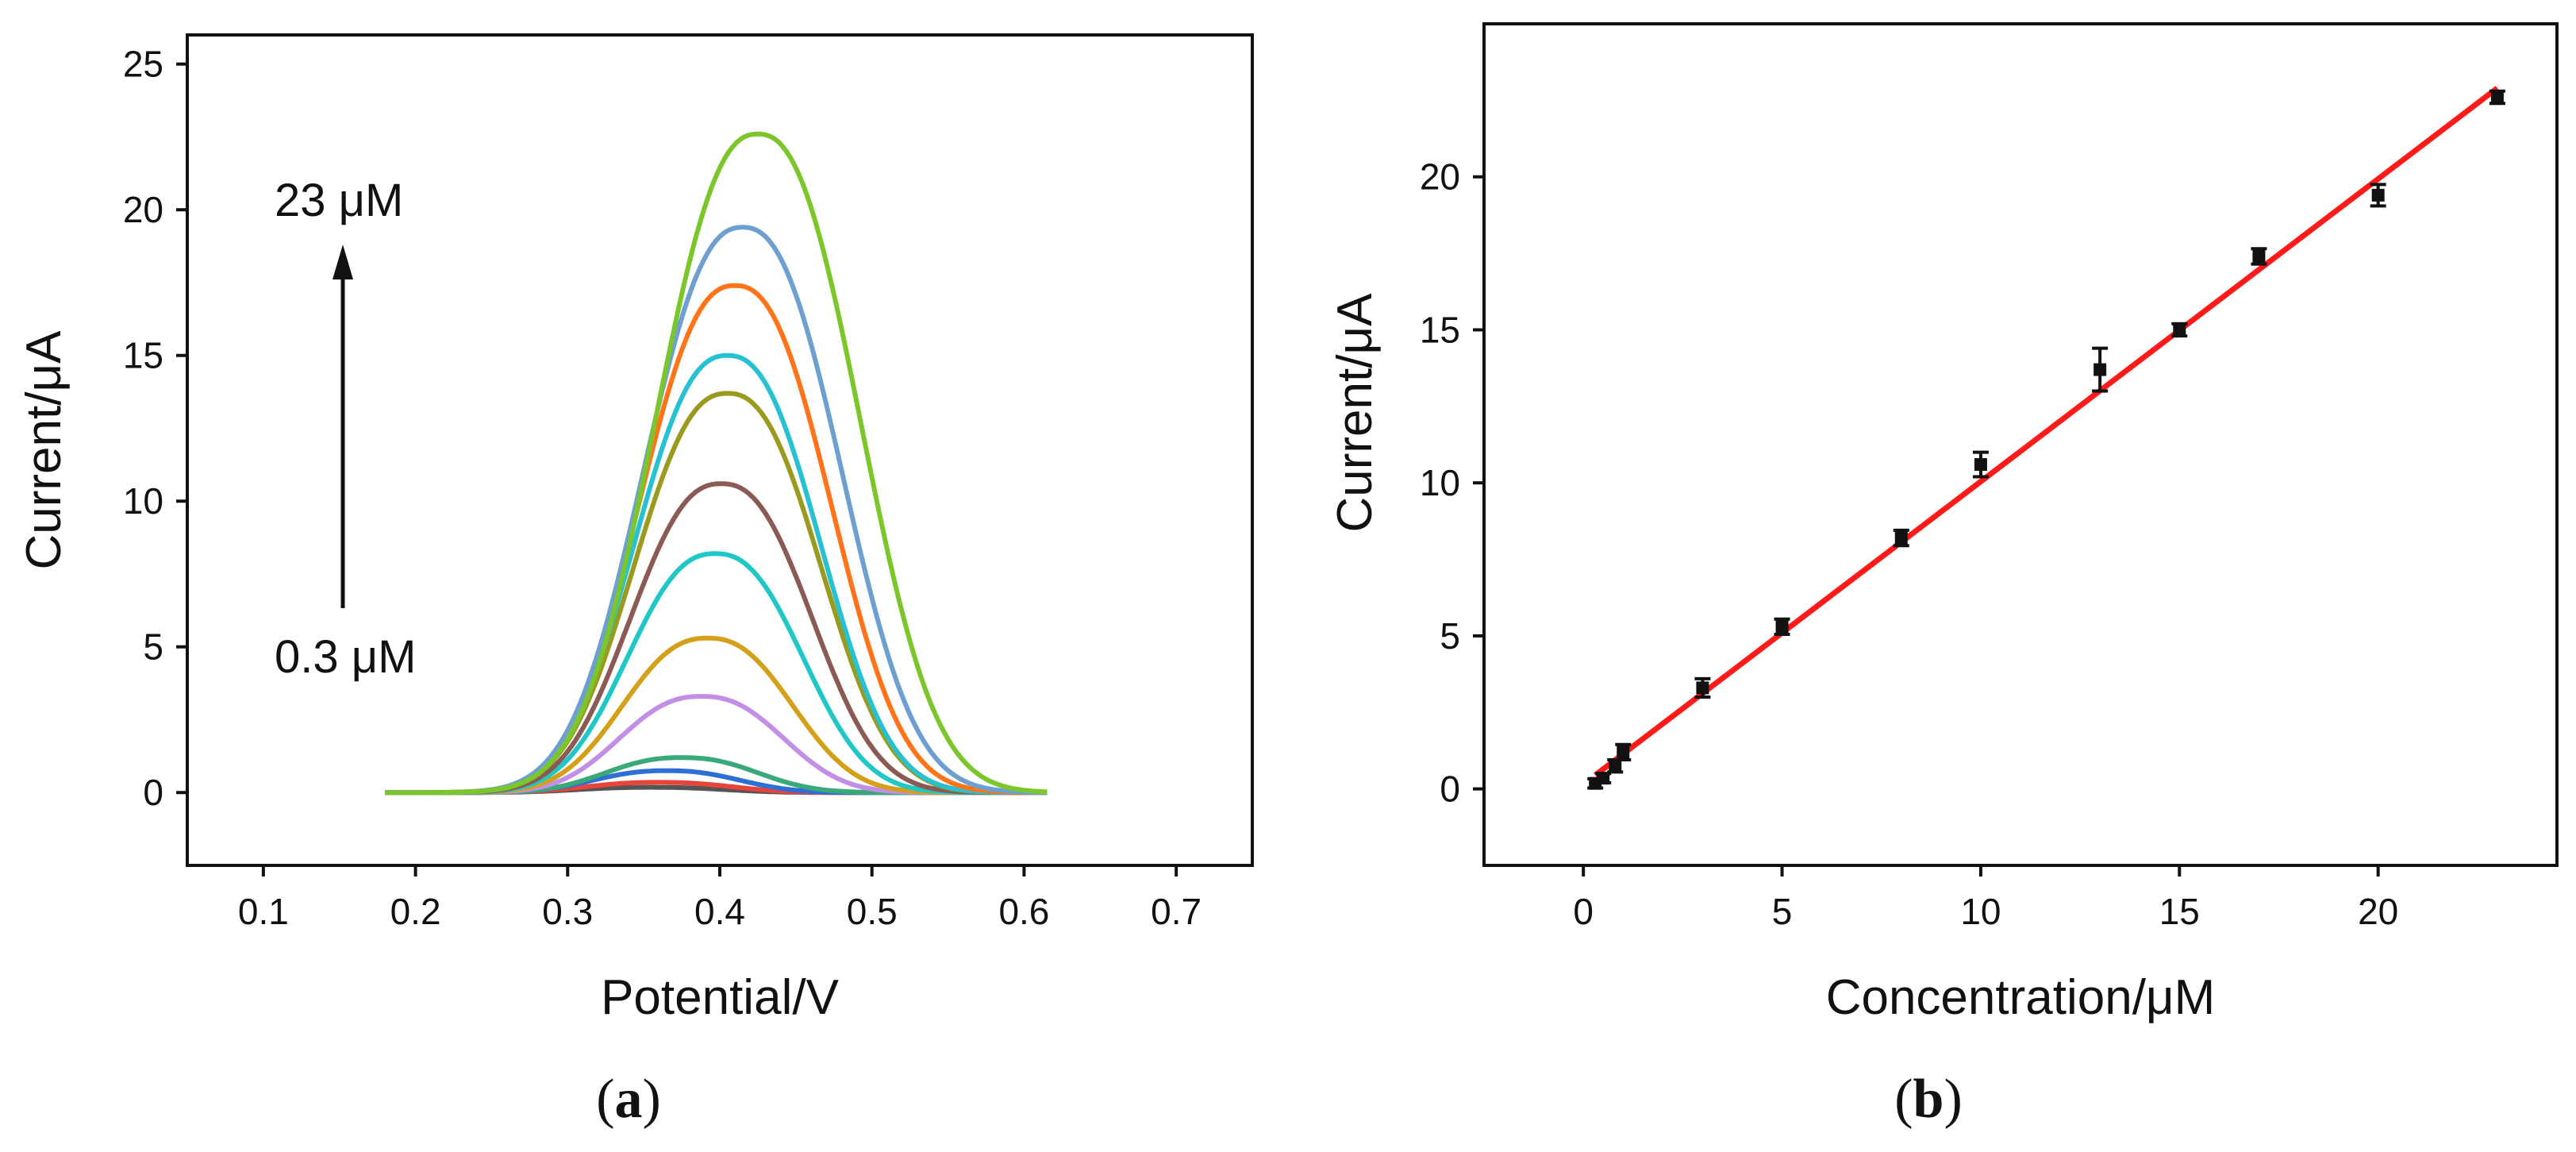  I want to click on b-y-tick-label: 0, so click(1450, 789).